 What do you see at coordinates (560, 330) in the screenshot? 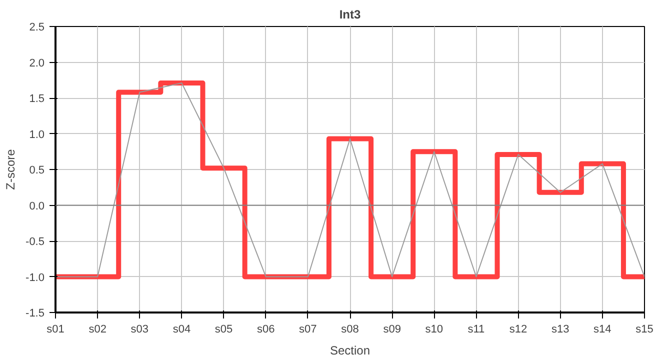
I see `x-tick-label: s13` at bounding box center [560, 330].